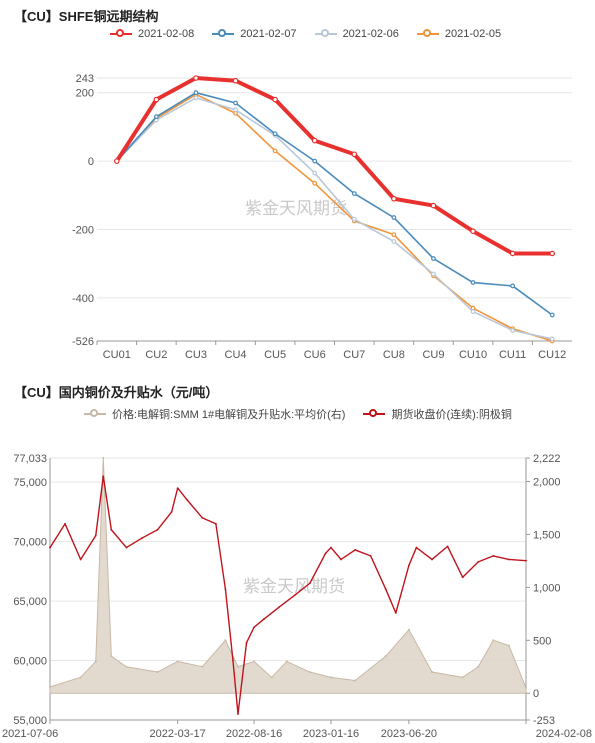 The image size is (595, 743). Describe the element at coordinates (433, 355) in the screenshot. I see `chart1-x-tick-label: CU9` at that location.